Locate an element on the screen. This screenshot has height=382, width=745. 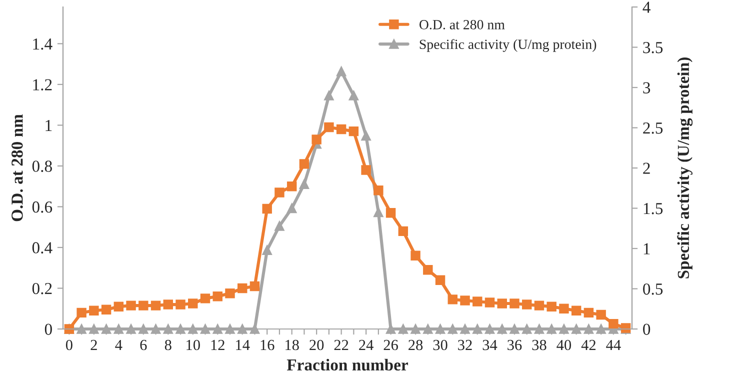
x-tick-label: 26 is located at coordinates (391, 345).